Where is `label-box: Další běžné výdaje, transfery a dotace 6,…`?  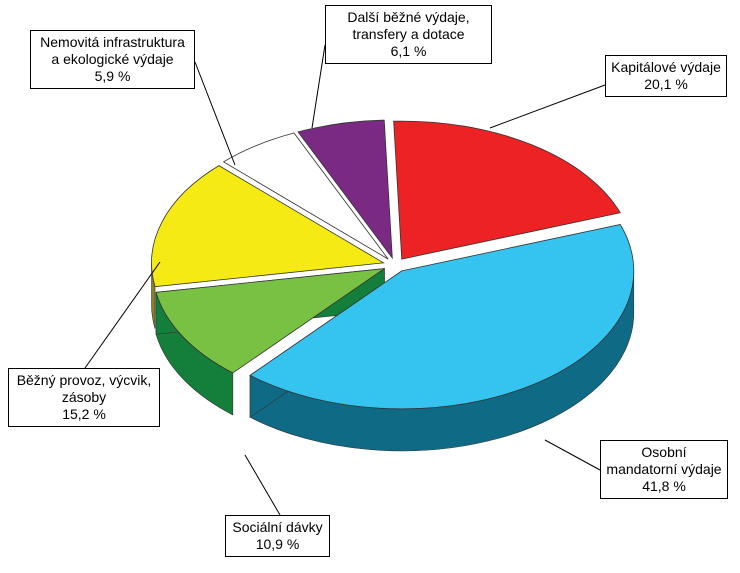 label-box: Další běžné výdaje, transfery a dotace 6,… is located at coordinates (408, 34).